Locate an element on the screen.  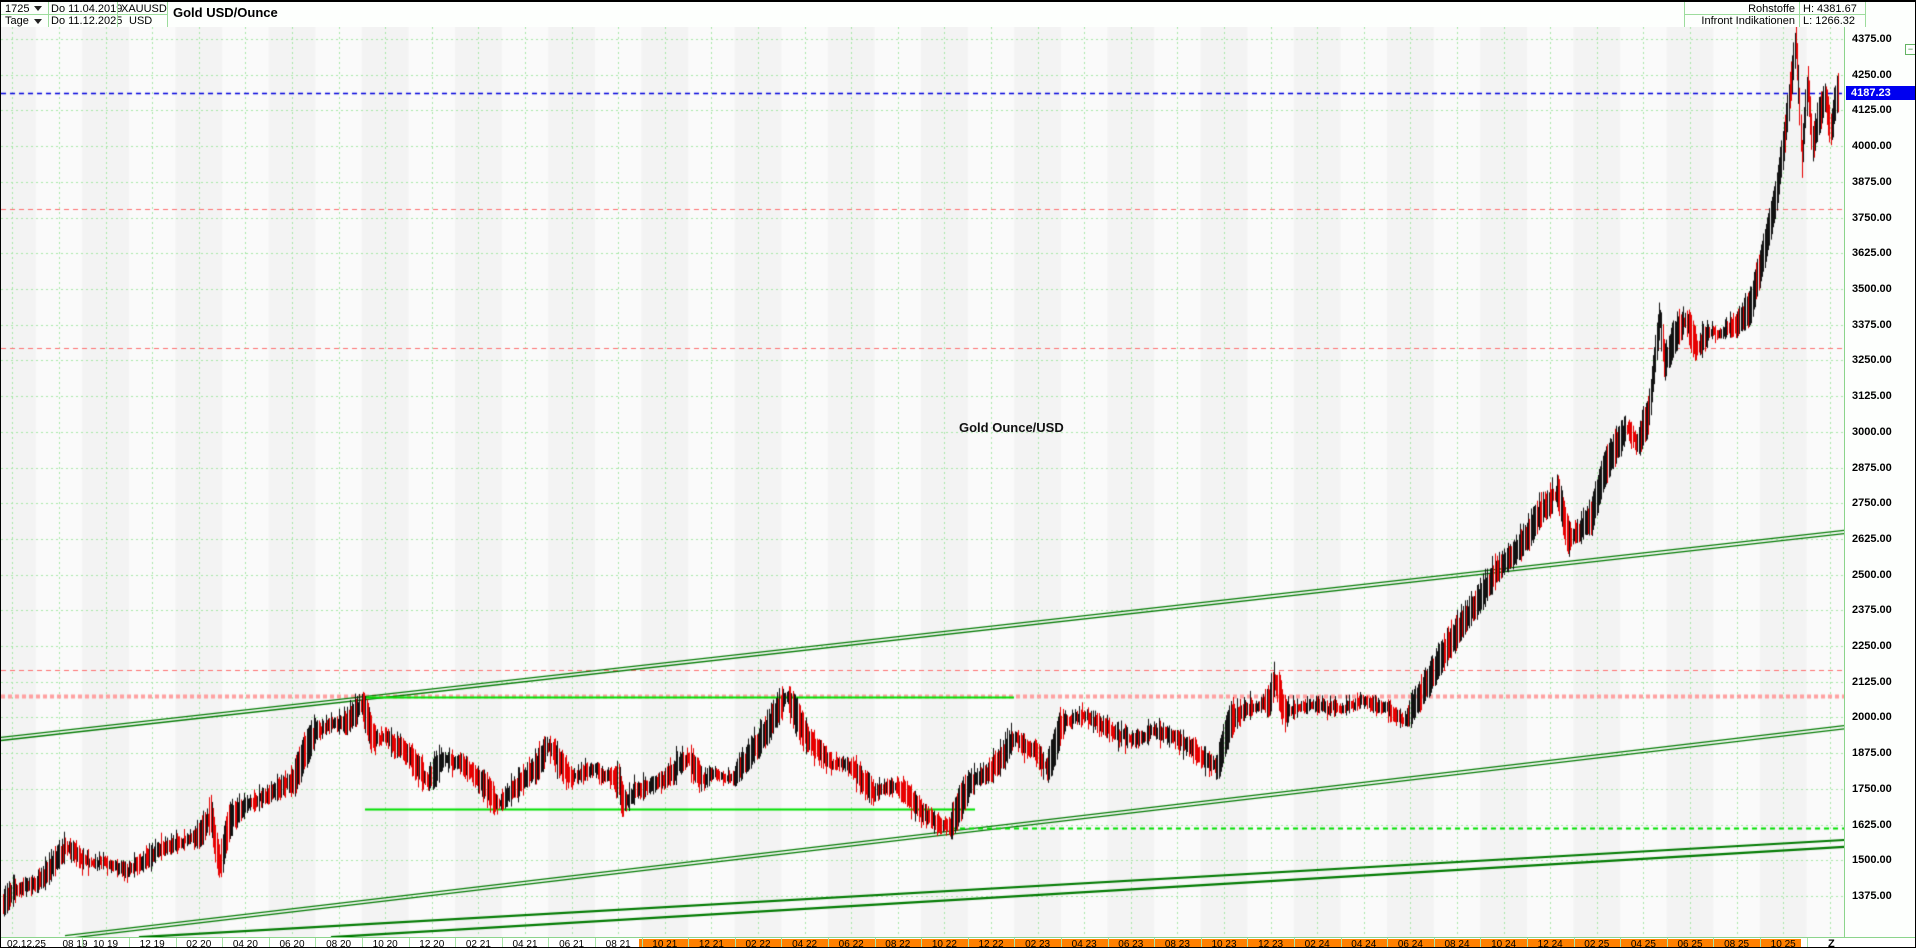
y-axis-tick: 3500.00 is located at coordinates (1872, 288).